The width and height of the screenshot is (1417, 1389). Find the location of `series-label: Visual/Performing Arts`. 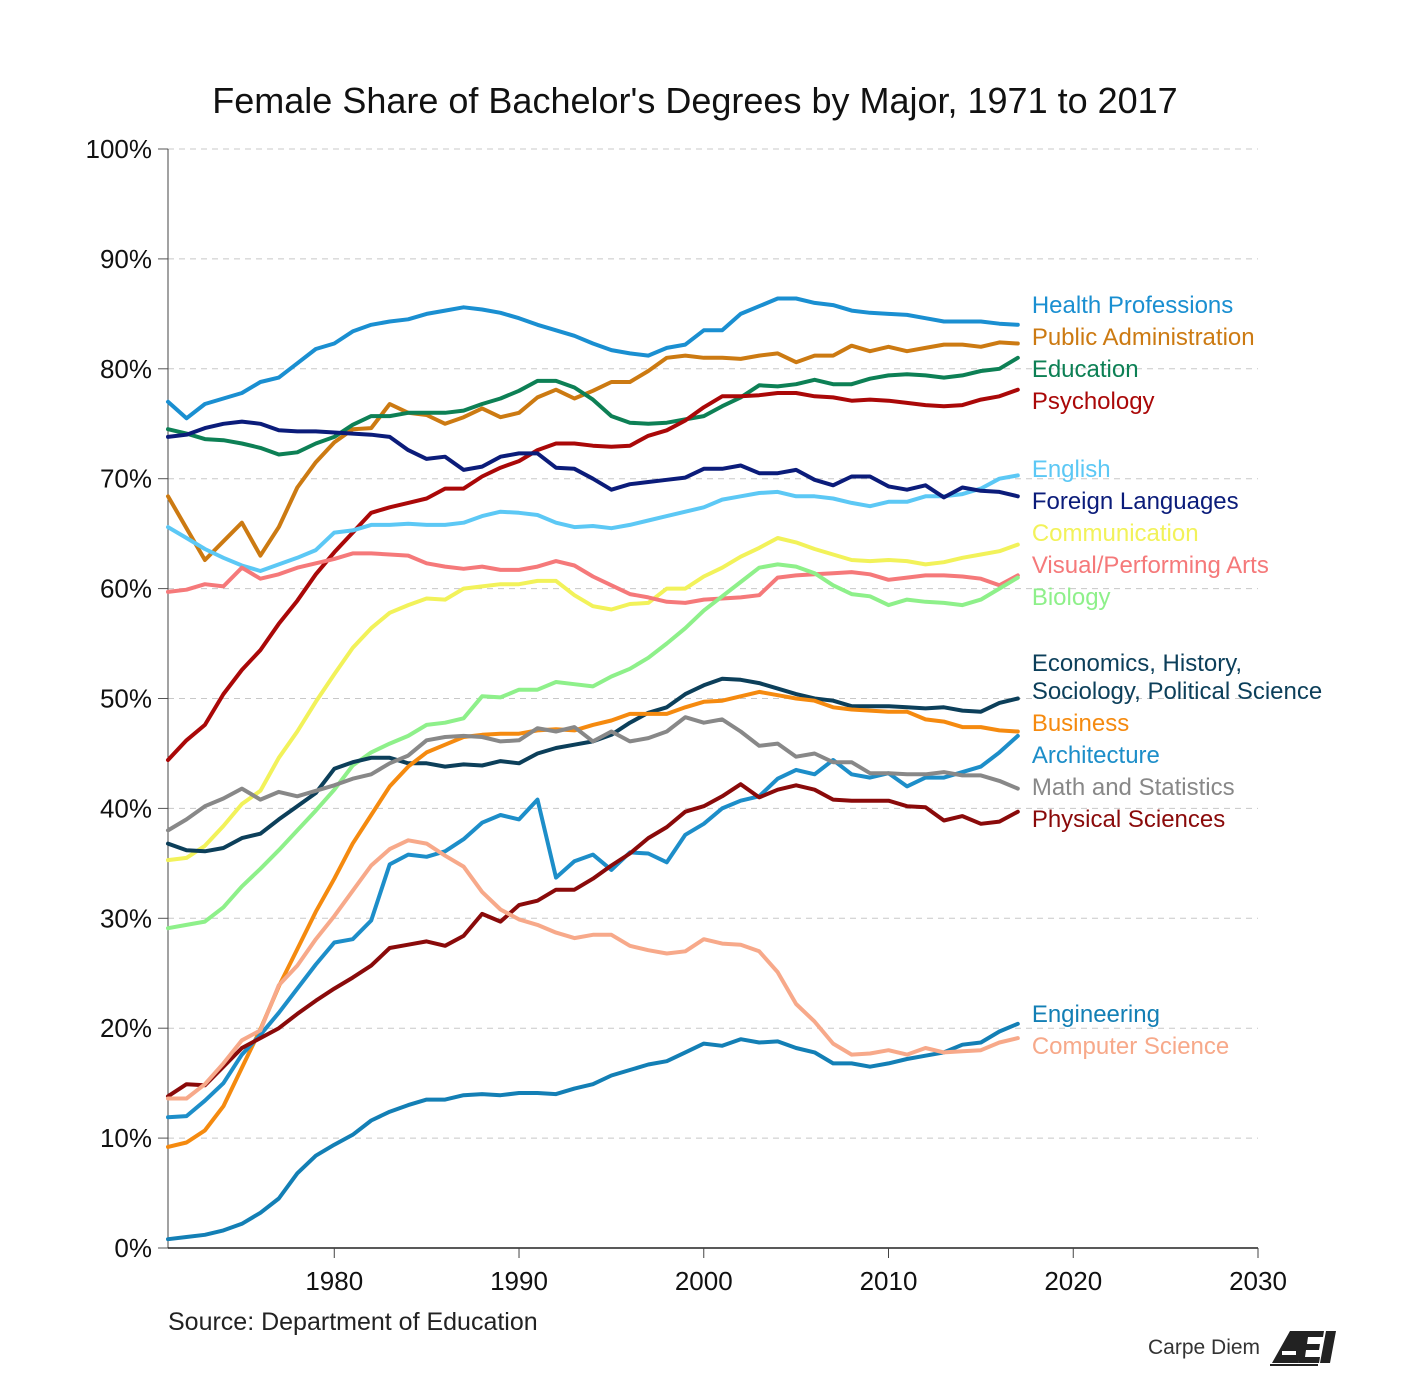

series-label: Visual/Performing Arts is located at coordinates (1150, 565).